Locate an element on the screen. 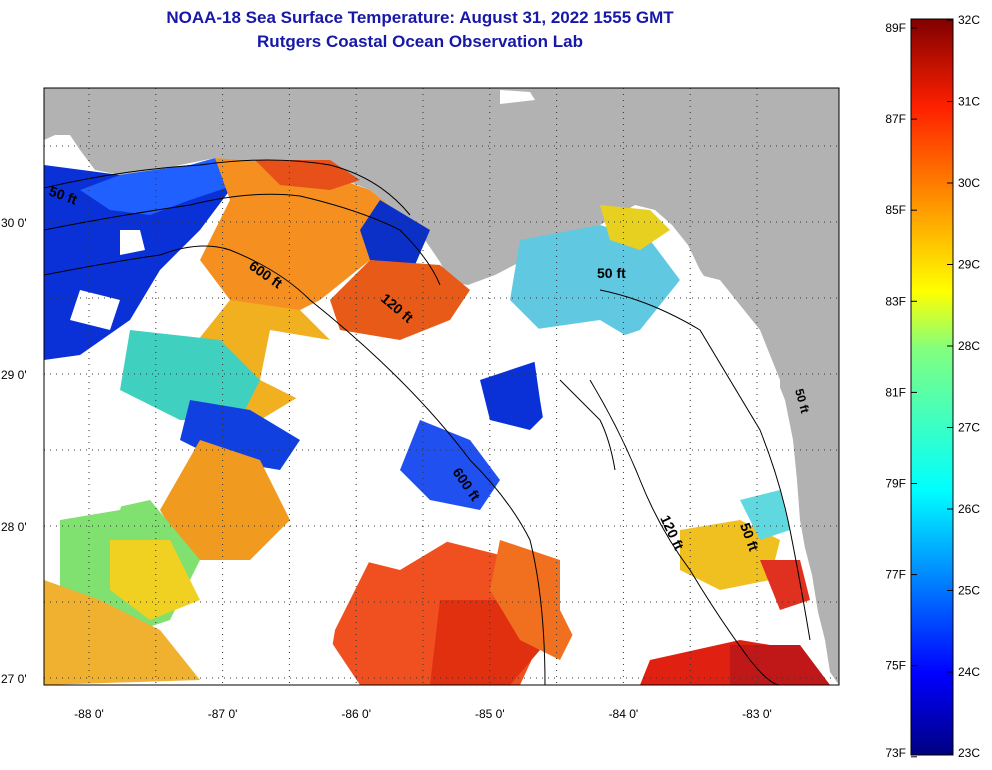  c-label: 30C is located at coordinates (969, 183).